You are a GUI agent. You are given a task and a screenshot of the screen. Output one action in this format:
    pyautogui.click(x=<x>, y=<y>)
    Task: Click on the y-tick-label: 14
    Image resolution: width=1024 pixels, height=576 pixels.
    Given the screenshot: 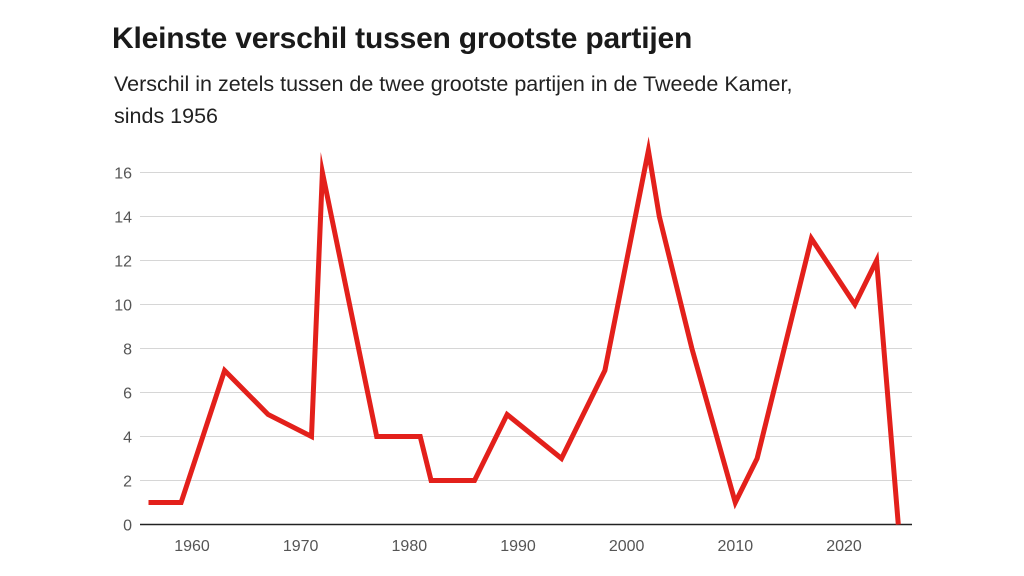 What is the action you would take?
    pyautogui.click(x=123, y=218)
    